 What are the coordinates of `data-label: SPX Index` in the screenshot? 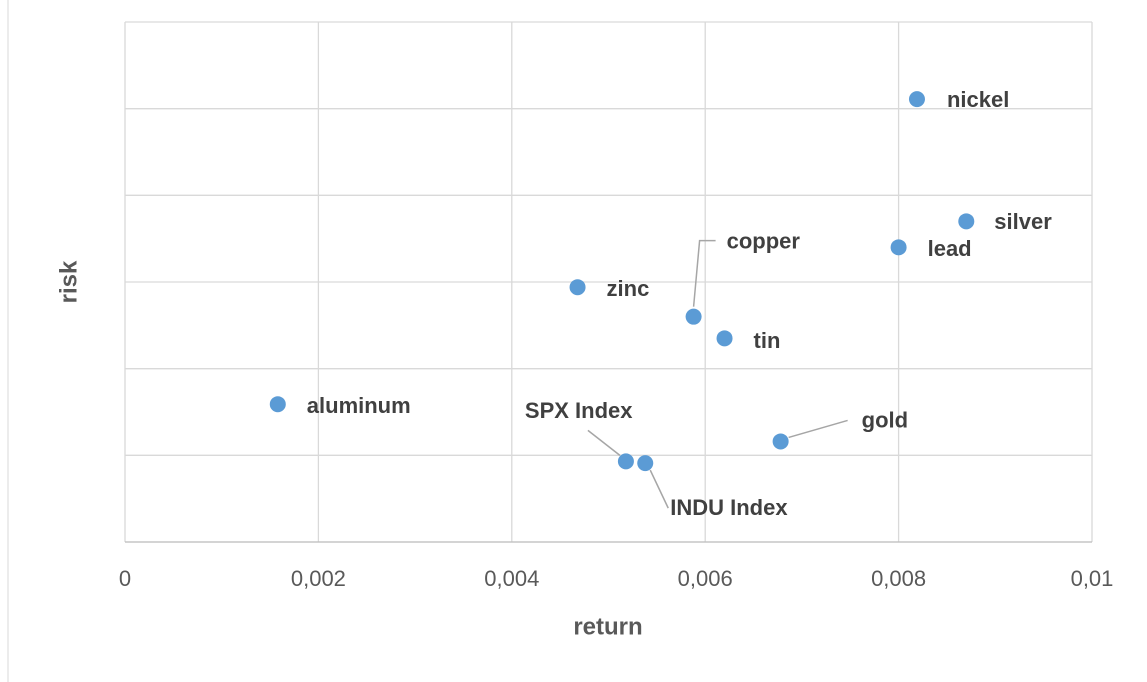 It's located at (579, 410).